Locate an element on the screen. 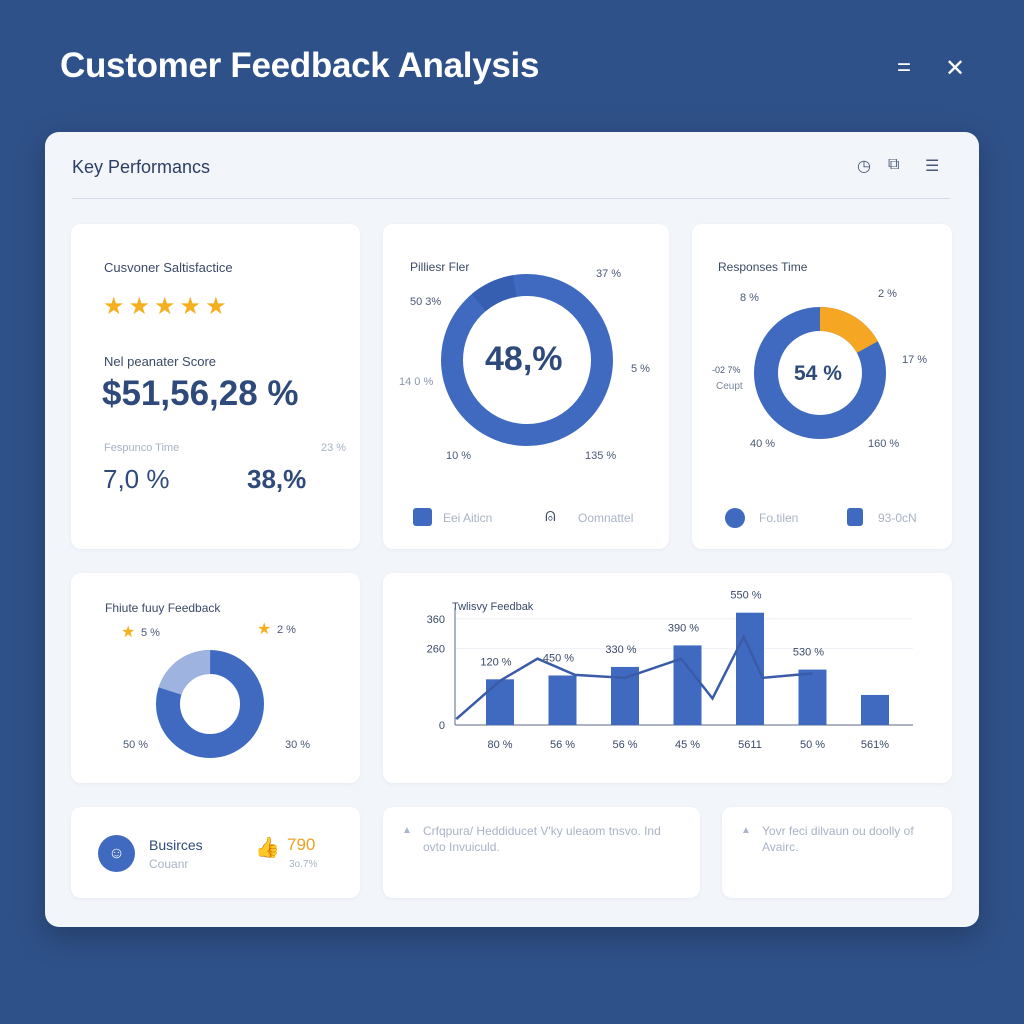 This screenshot has height=1024, width=1024. x-tick-label: 80 % is located at coordinates (499, 745).